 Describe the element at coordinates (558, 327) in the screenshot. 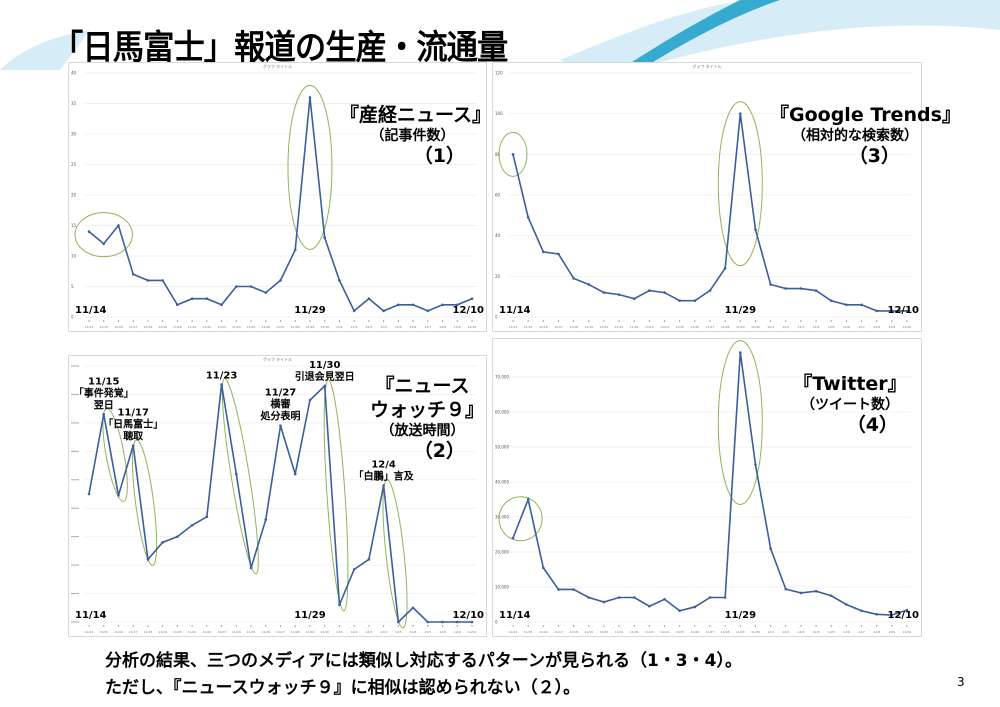

I see `x-tick-label: 11/17` at that location.